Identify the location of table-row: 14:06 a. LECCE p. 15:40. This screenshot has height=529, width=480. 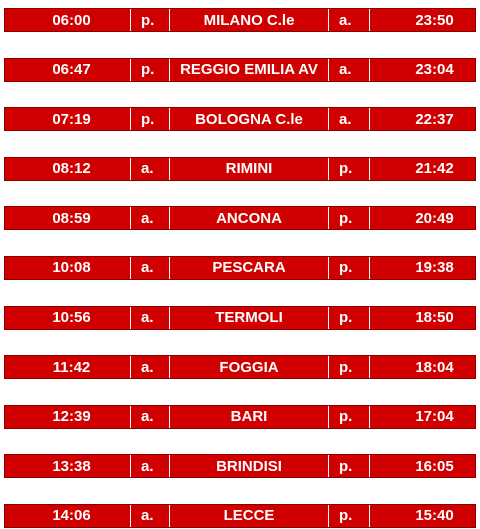
(240, 515).